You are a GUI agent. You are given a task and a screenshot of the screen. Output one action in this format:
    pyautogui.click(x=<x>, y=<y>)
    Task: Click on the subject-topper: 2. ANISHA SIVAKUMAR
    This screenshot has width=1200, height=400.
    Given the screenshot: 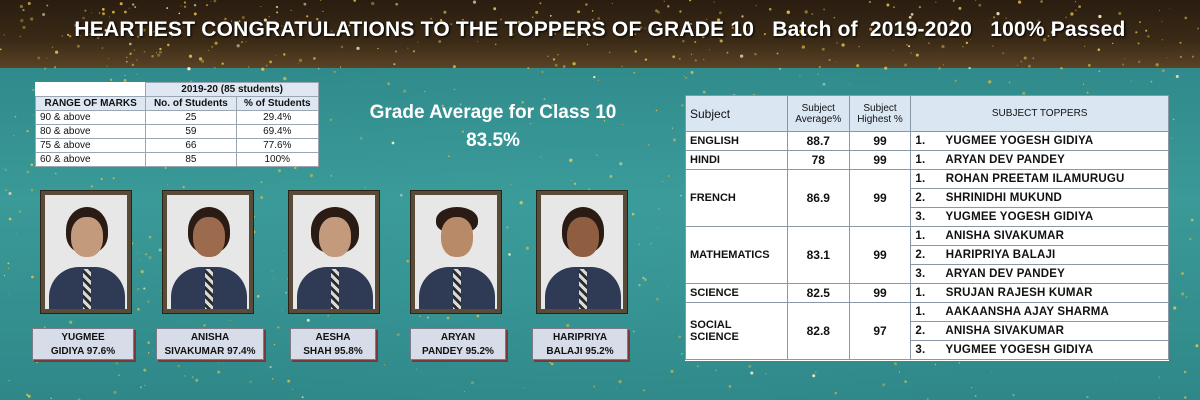 What is the action you would take?
    pyautogui.click(x=1039, y=331)
    